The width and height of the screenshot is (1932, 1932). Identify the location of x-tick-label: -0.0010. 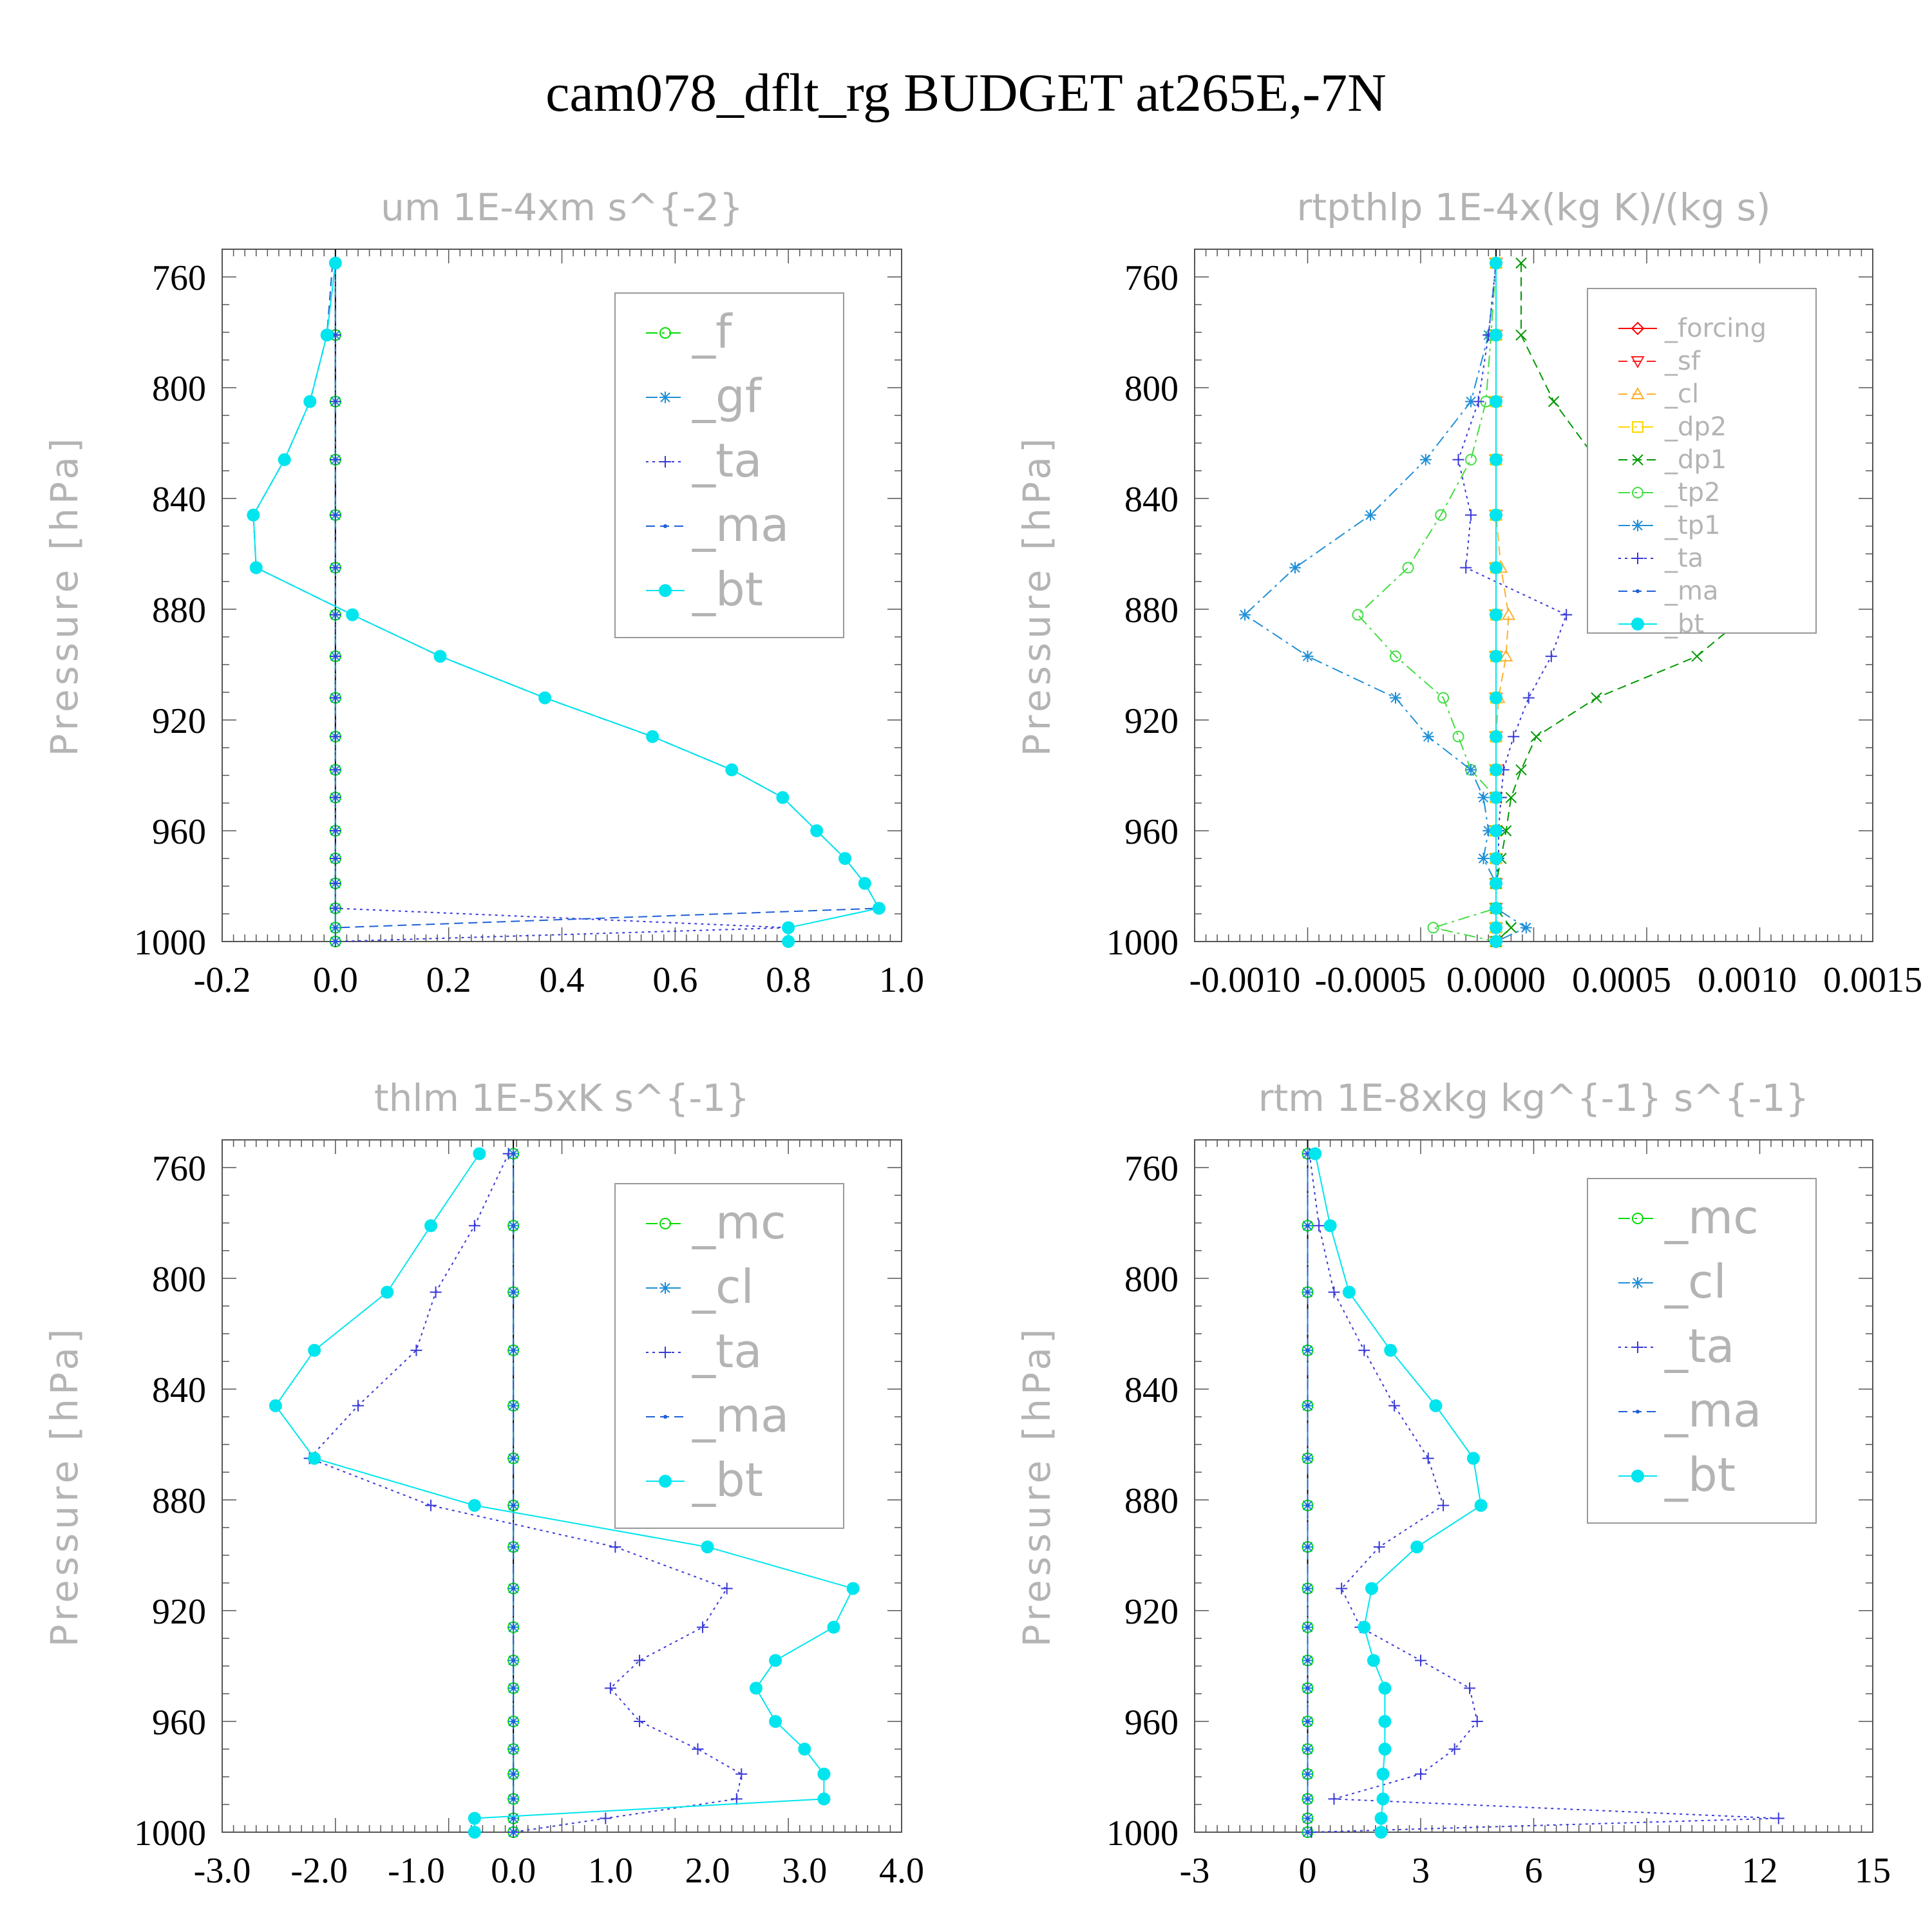
(1245, 980).